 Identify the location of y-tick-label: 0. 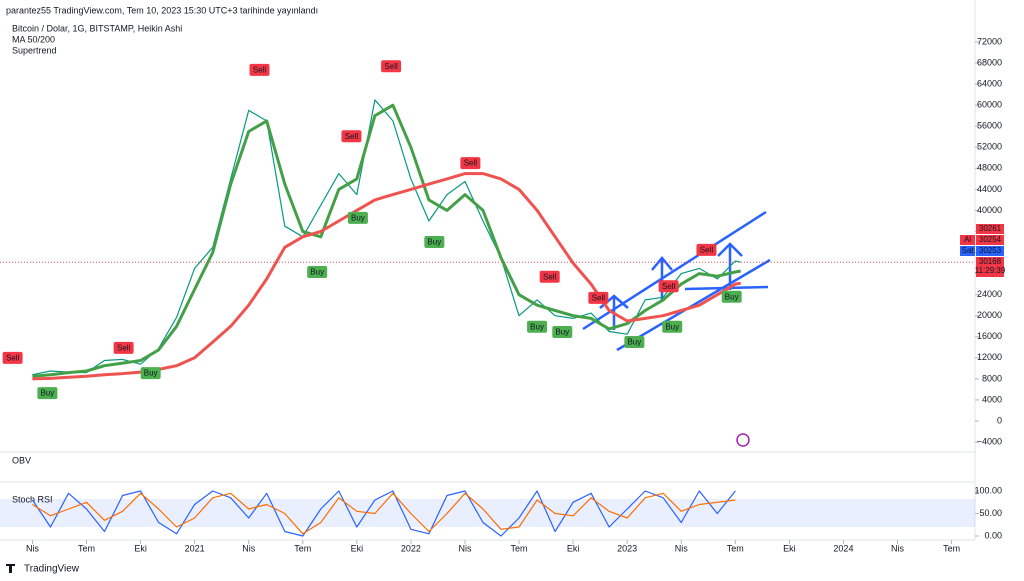
(999, 420).